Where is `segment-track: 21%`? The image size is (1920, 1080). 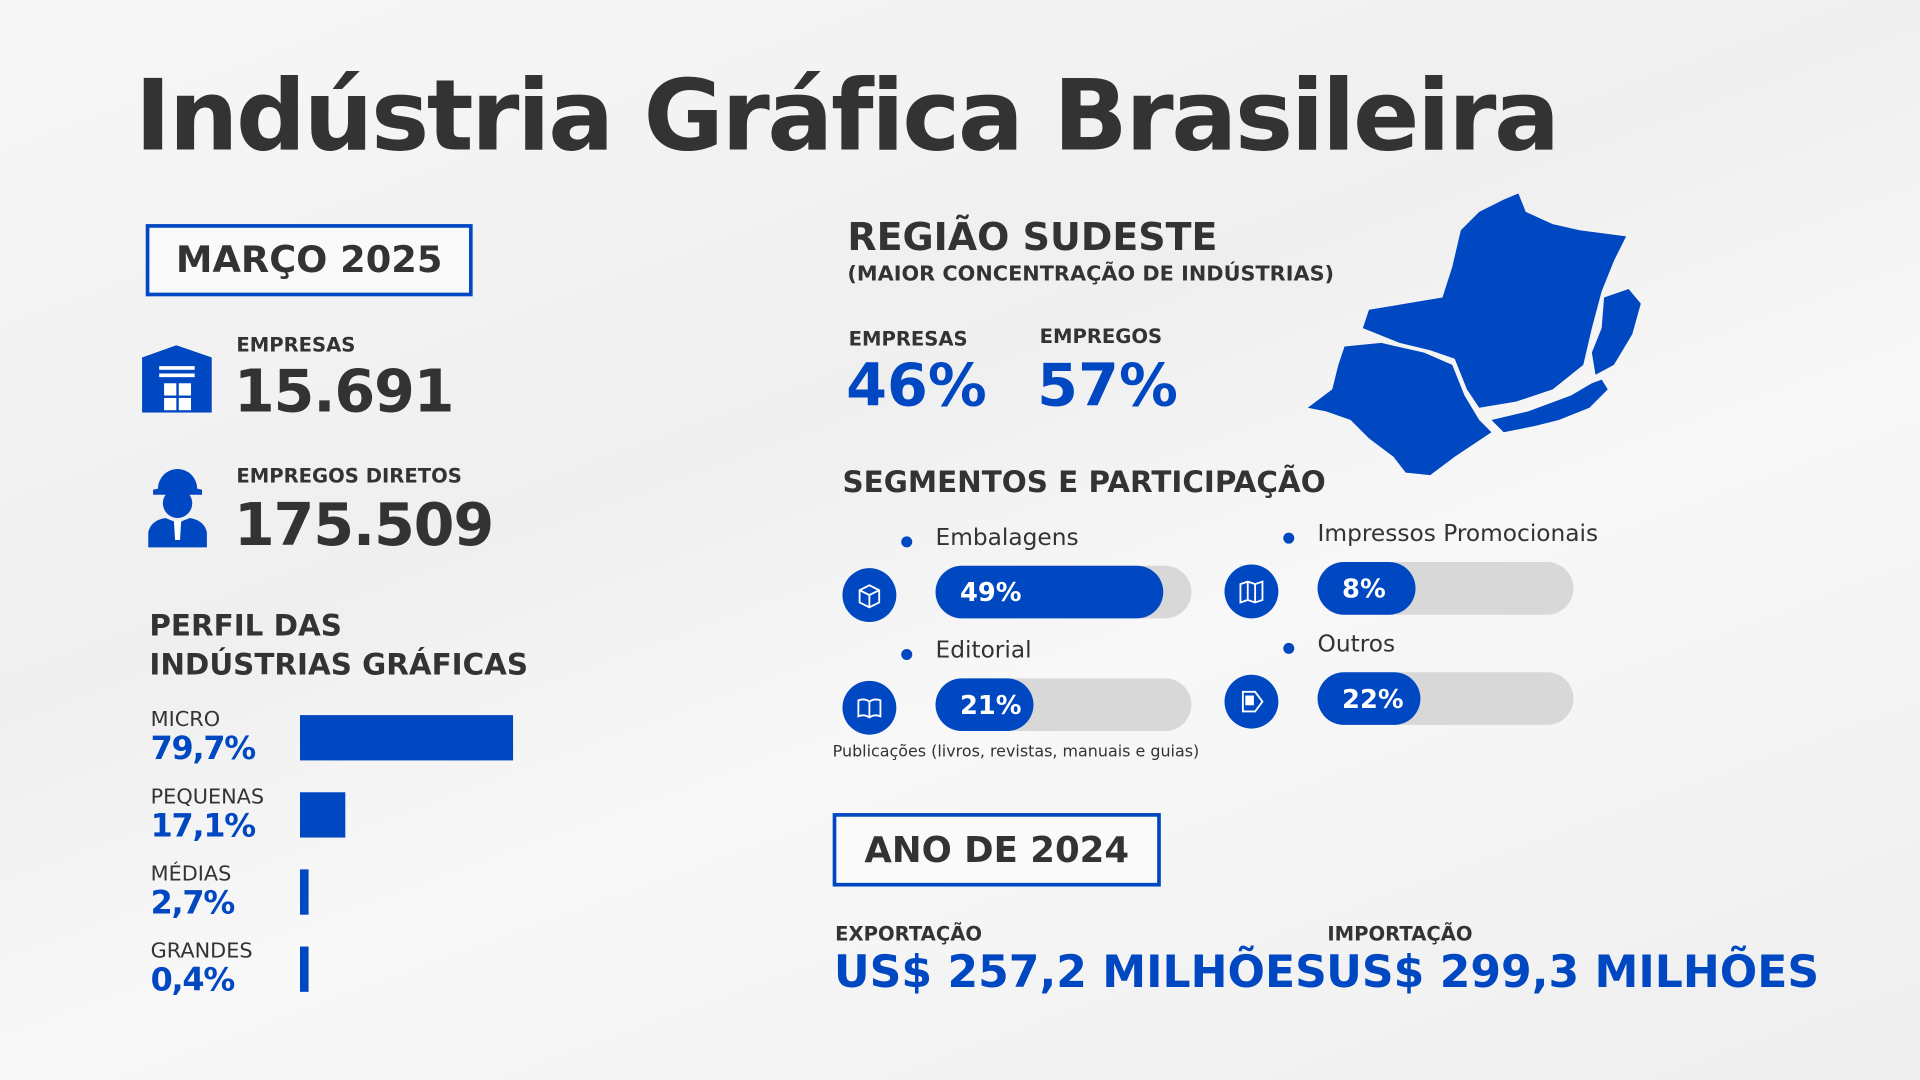
segment-track: 21% is located at coordinates (1063, 705).